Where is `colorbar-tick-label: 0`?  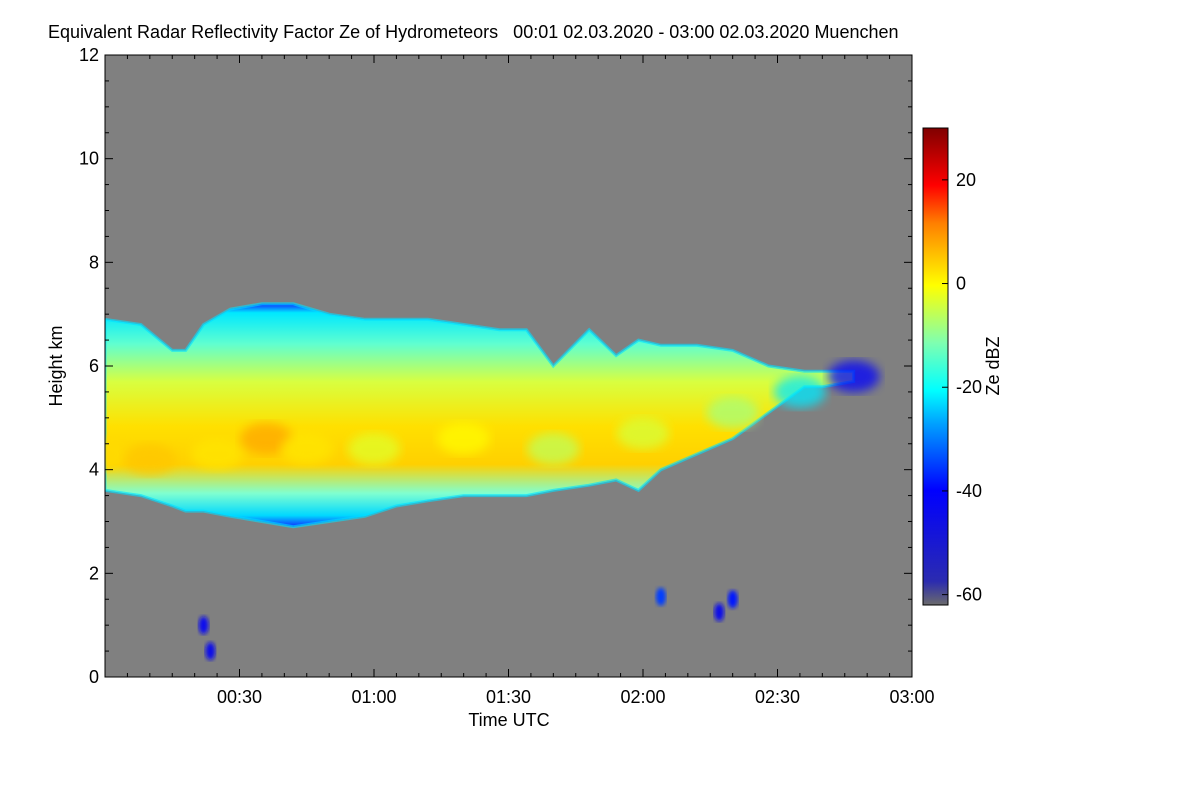
colorbar-tick-label: 0 is located at coordinates (961, 284).